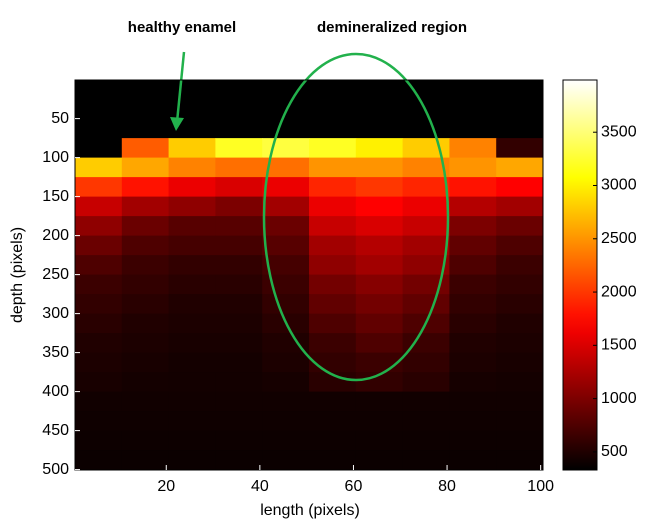  Describe the element at coordinates (55, 430) in the screenshot. I see `y-tick-label: 450` at that location.